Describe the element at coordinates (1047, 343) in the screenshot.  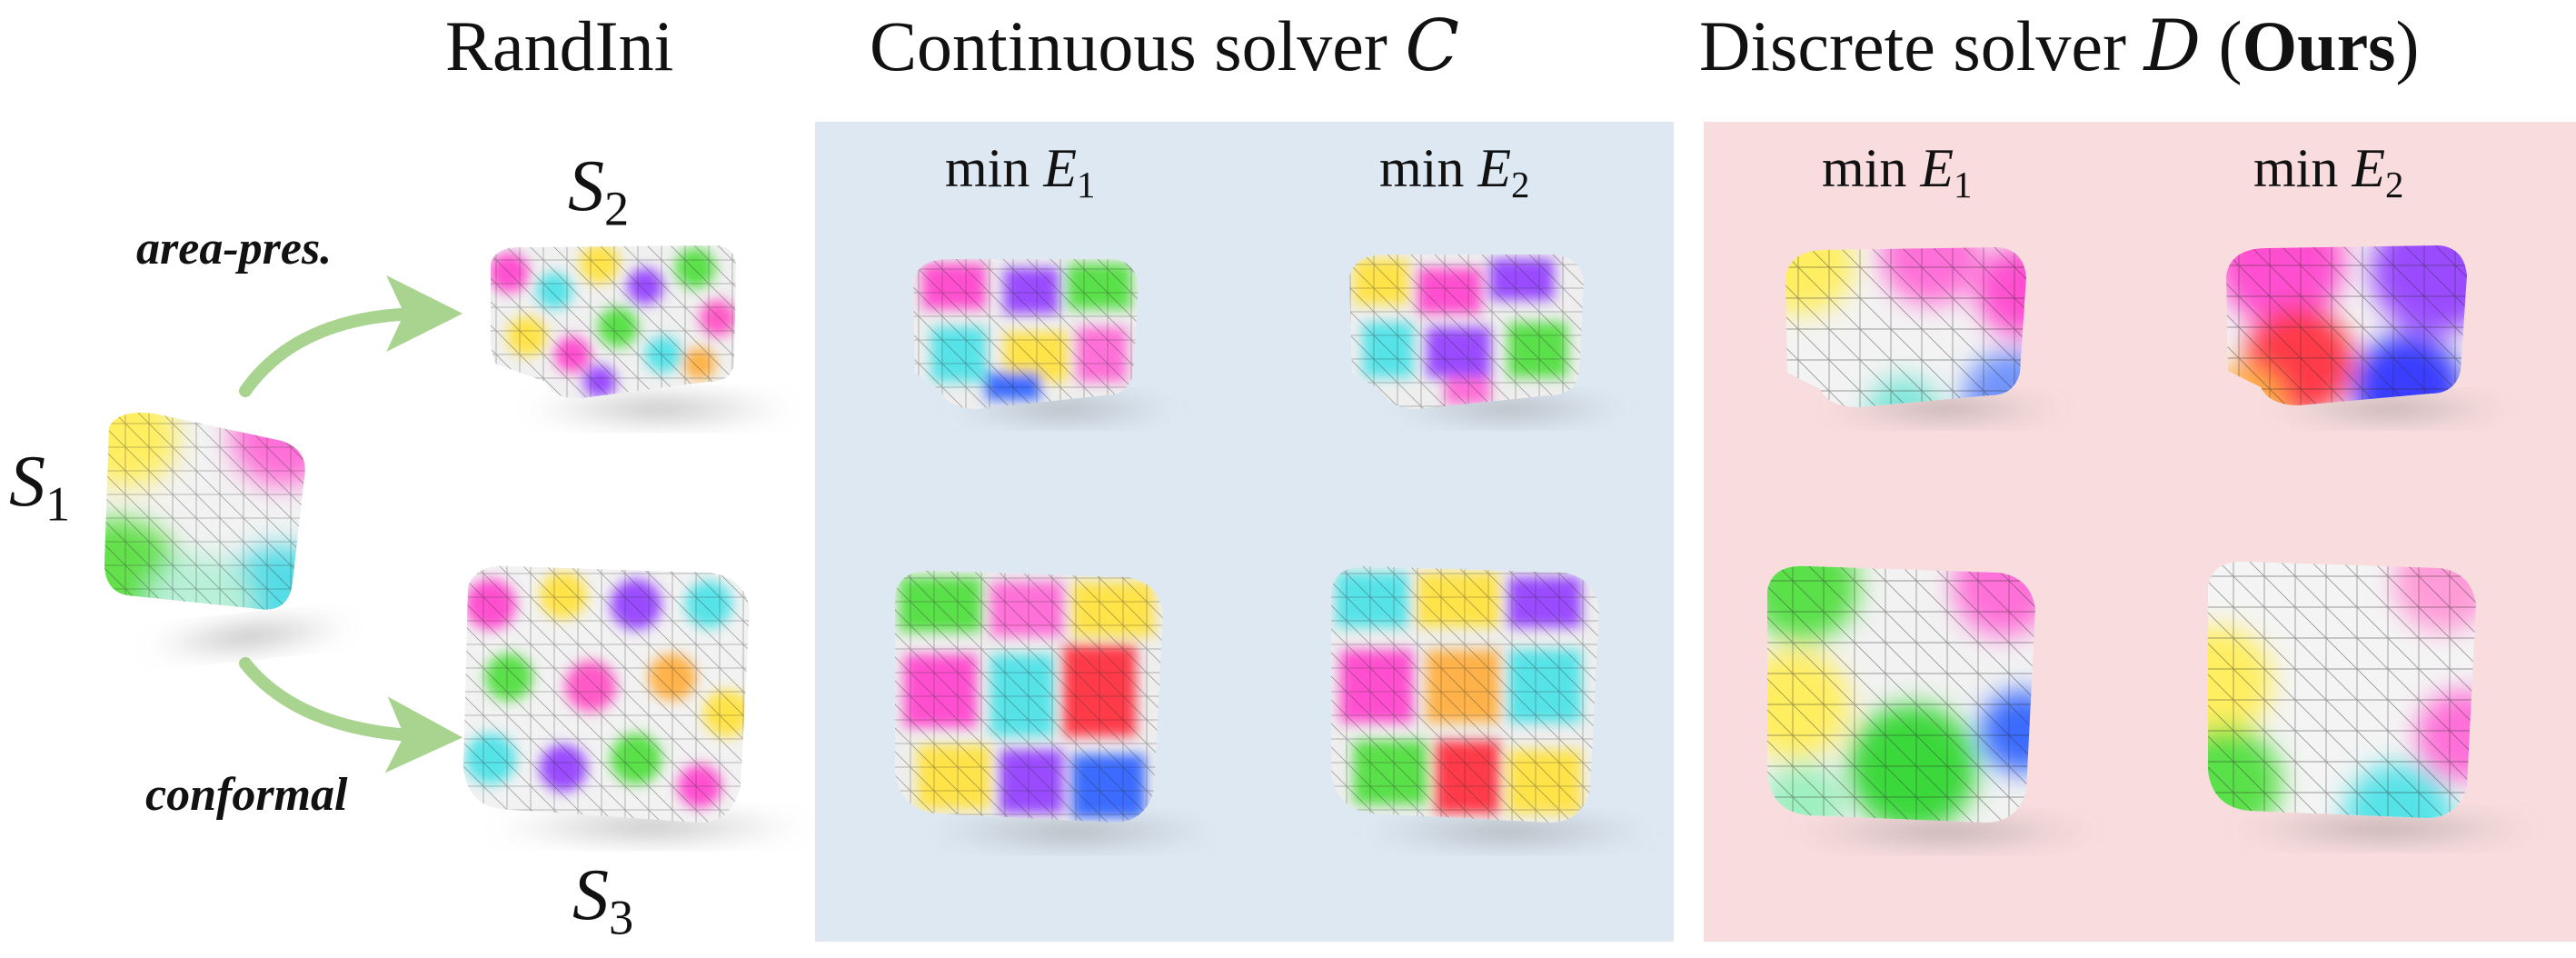
I see `continuous-e1-cube-top` at that location.